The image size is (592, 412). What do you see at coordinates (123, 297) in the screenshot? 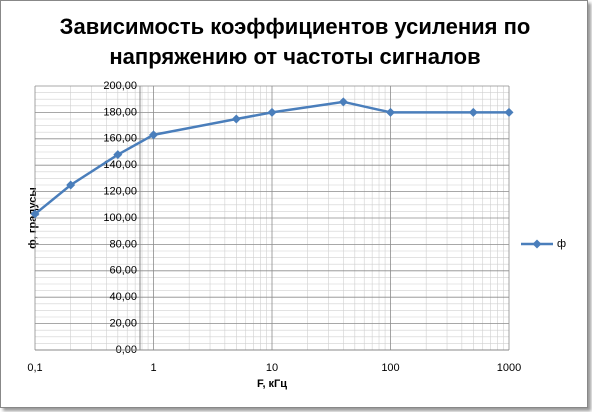
I see `y-tick-label: 40,00` at bounding box center [123, 297].